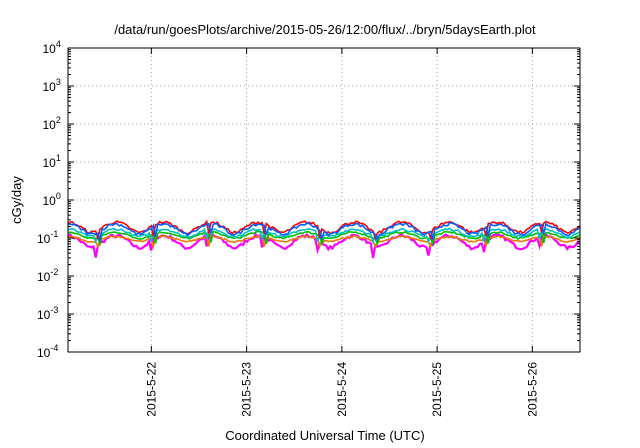  Describe the element at coordinates (47, 275) in the screenshot. I see `y-tick-label: 10⁻²` at that location.